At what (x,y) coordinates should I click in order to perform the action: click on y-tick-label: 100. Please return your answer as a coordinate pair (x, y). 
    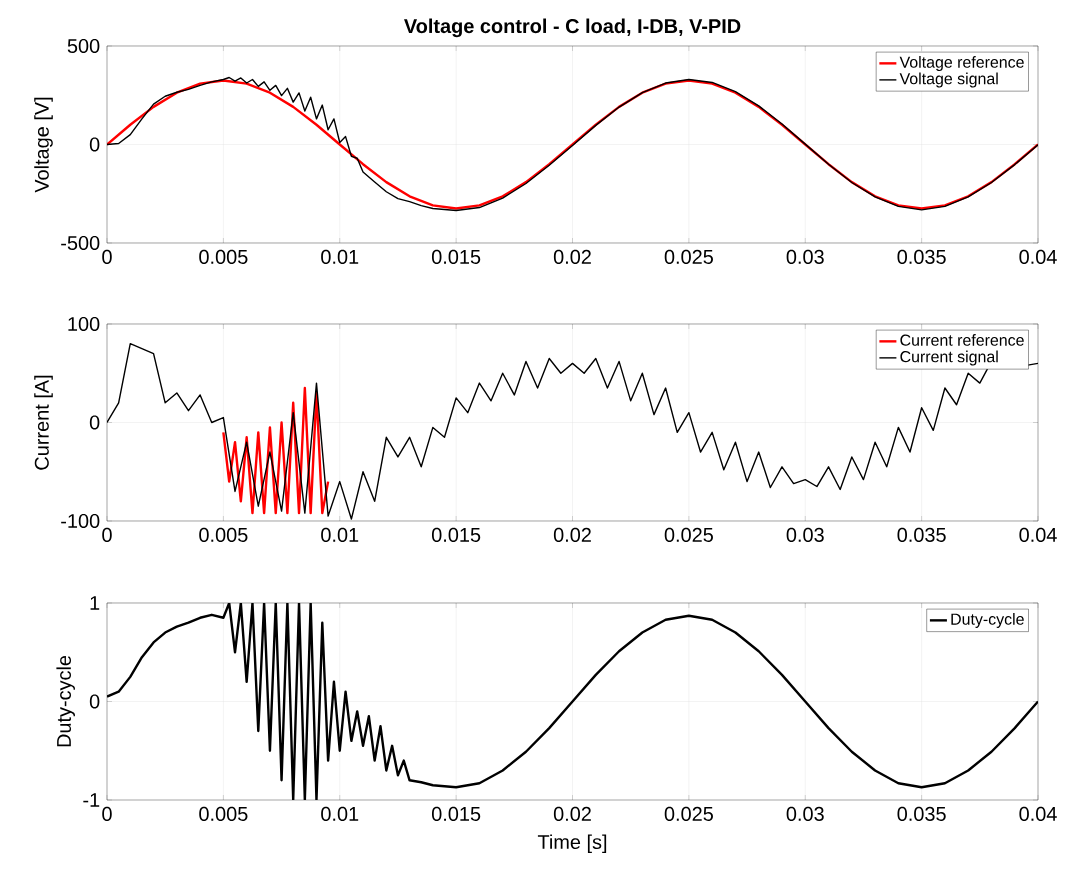
    Looking at the image, I should click on (84, 324).